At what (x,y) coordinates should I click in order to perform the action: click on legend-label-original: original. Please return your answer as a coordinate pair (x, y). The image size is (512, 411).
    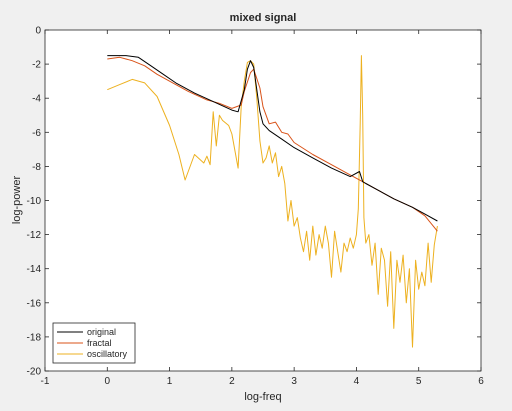
    Looking at the image, I should click on (101, 332).